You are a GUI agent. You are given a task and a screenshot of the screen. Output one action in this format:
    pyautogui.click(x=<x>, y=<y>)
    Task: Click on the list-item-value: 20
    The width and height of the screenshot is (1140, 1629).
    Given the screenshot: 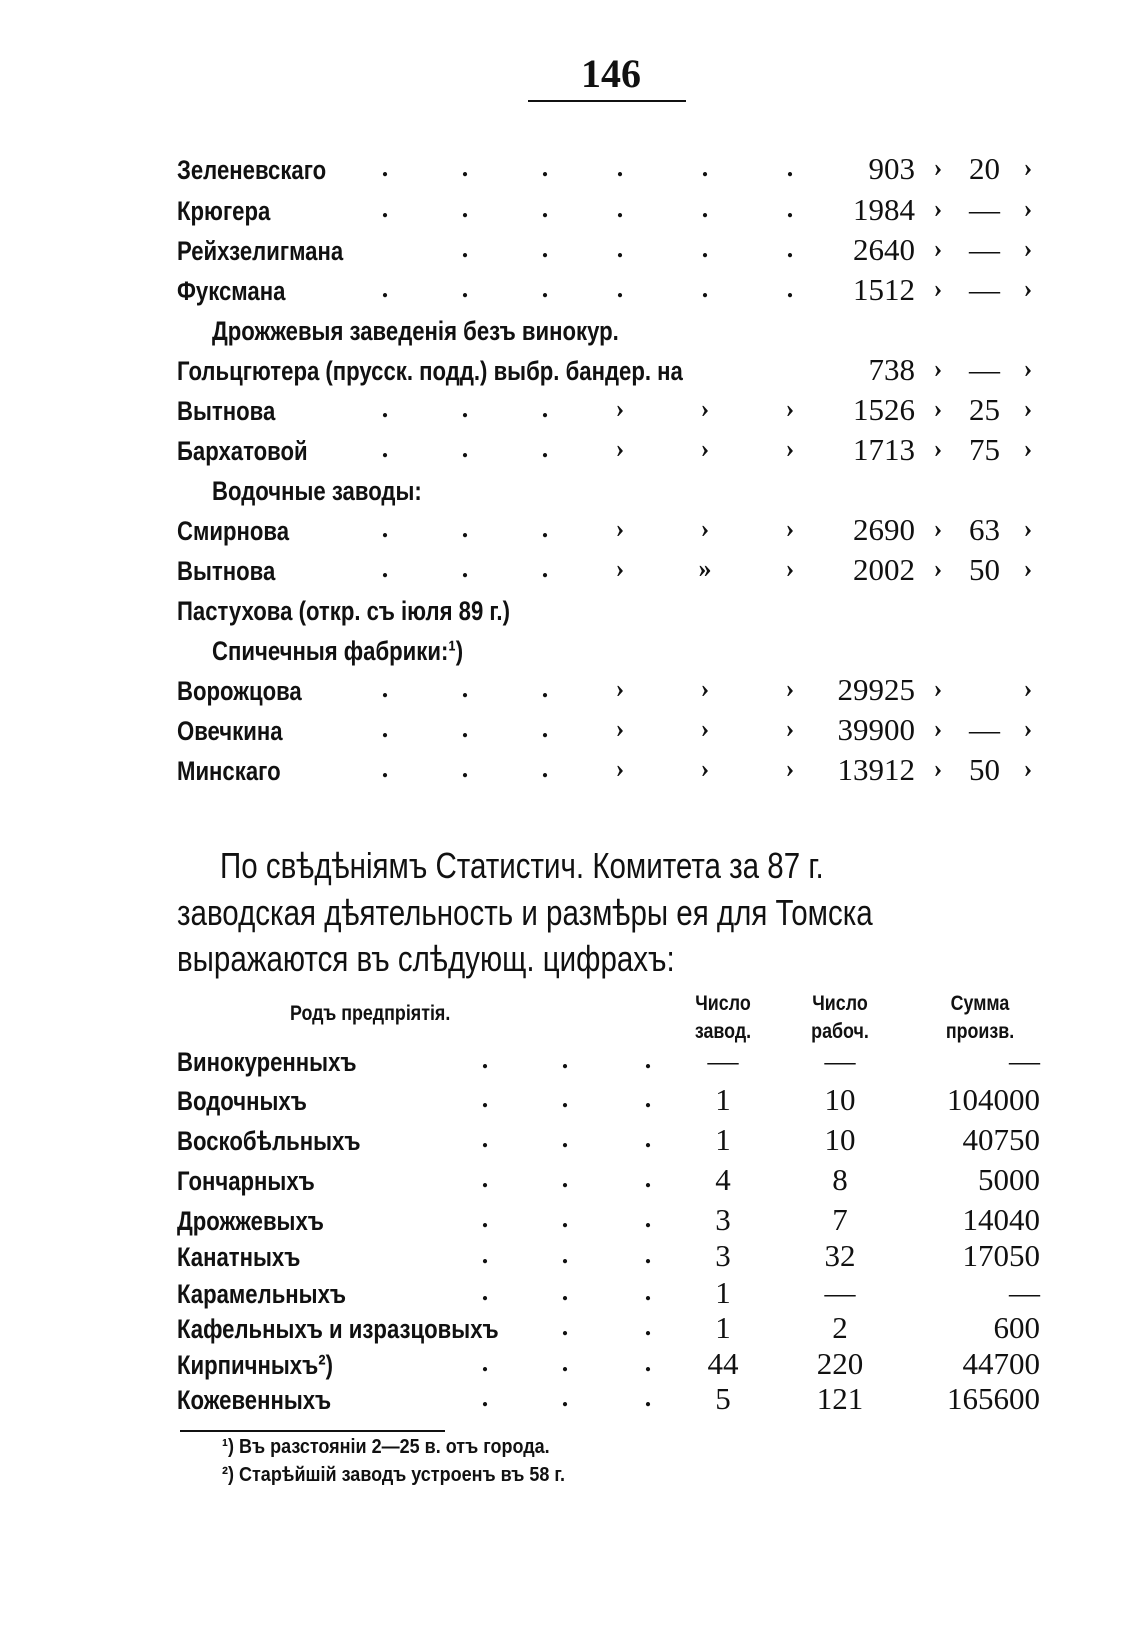 What is the action you would take?
    pyautogui.click(x=984, y=168)
    